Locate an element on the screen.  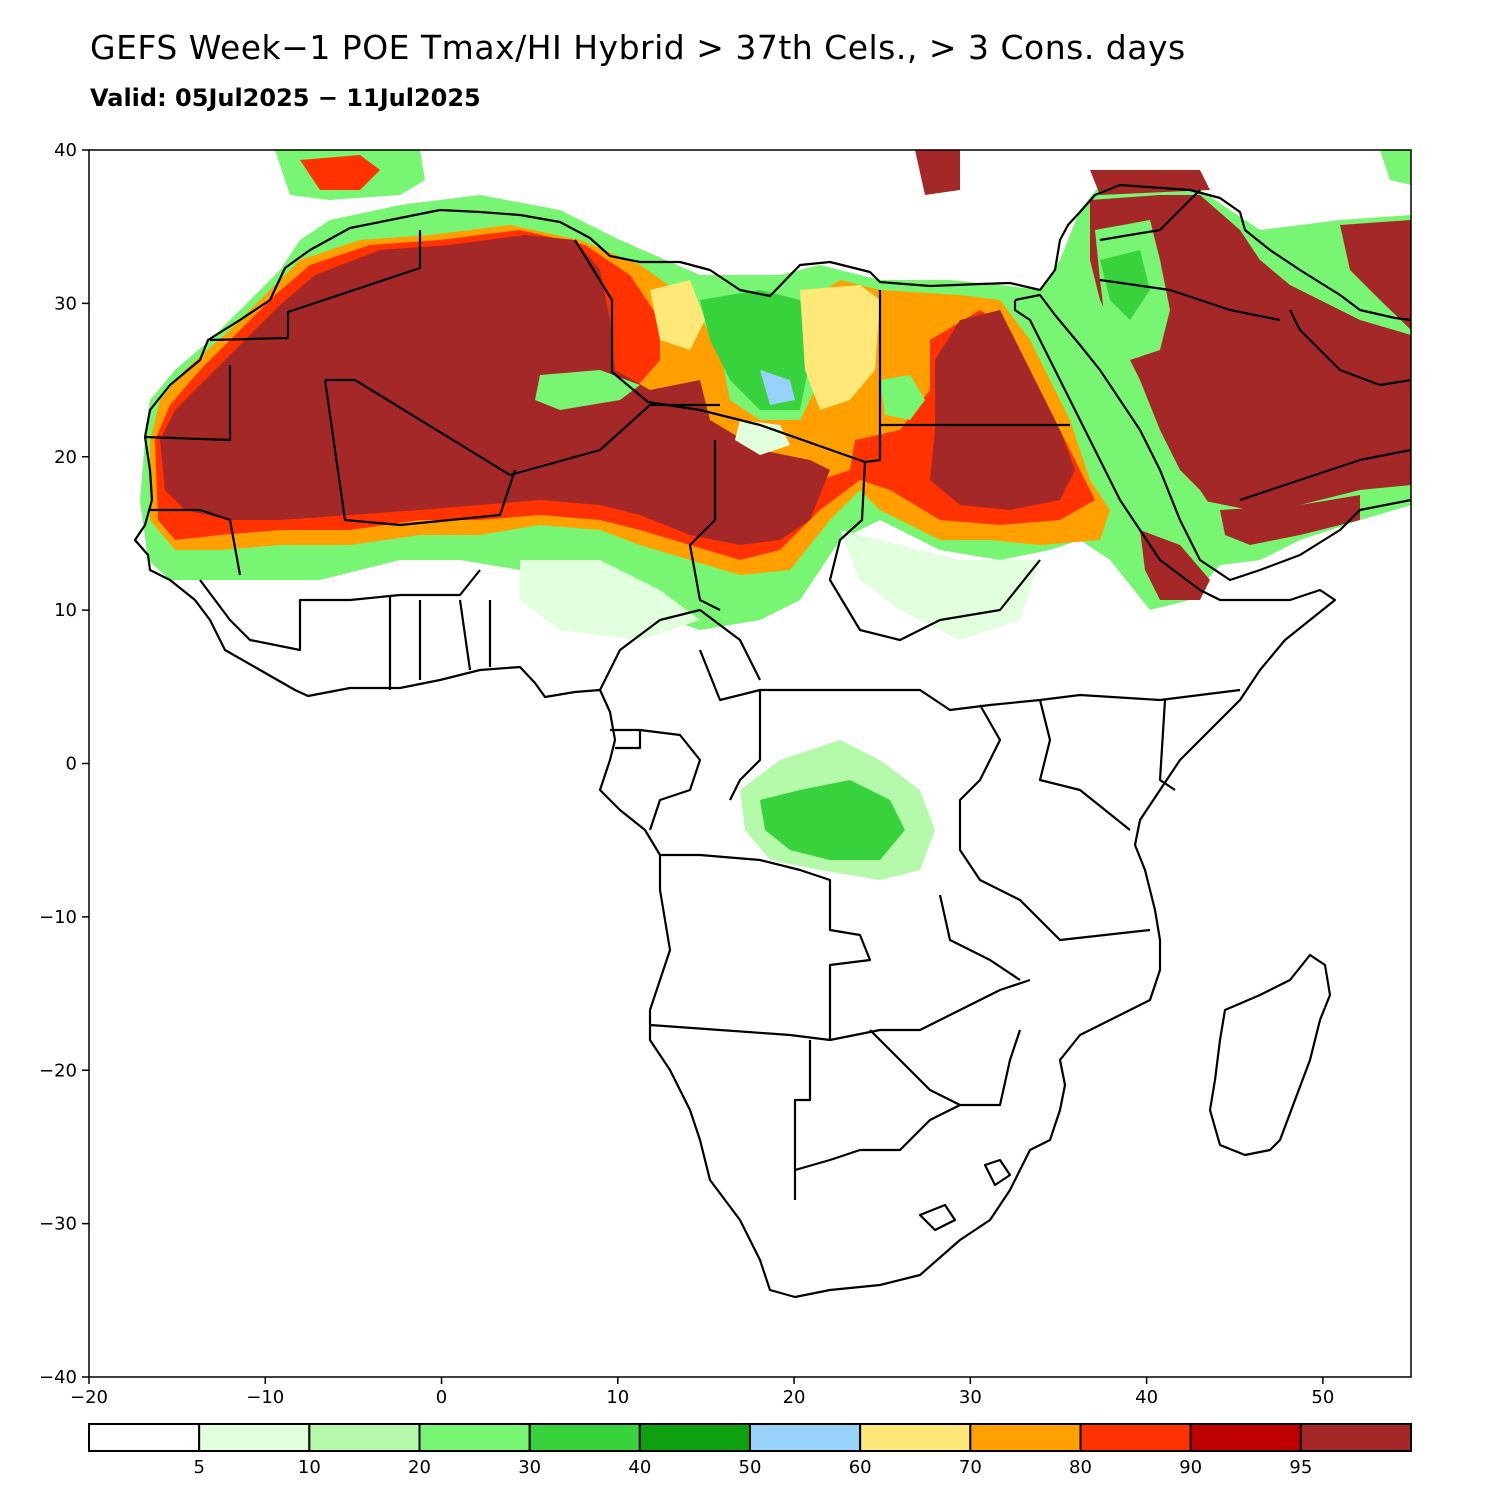
lon-tick-label: 50 is located at coordinates (1322, 1397).